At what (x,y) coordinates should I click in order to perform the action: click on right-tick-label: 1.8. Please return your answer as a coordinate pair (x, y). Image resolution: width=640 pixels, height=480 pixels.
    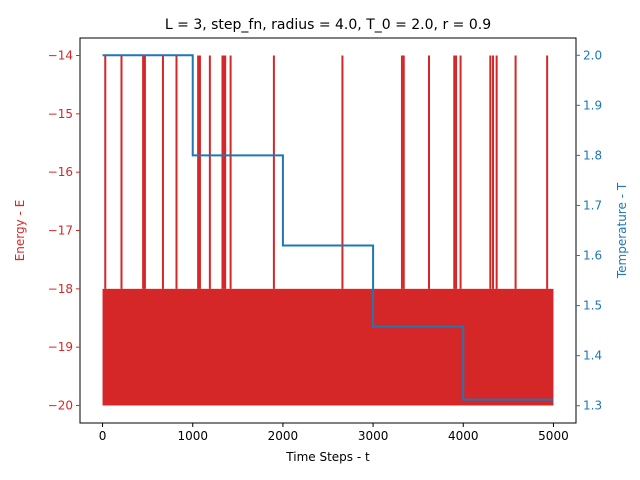
    Looking at the image, I should click on (592, 155).